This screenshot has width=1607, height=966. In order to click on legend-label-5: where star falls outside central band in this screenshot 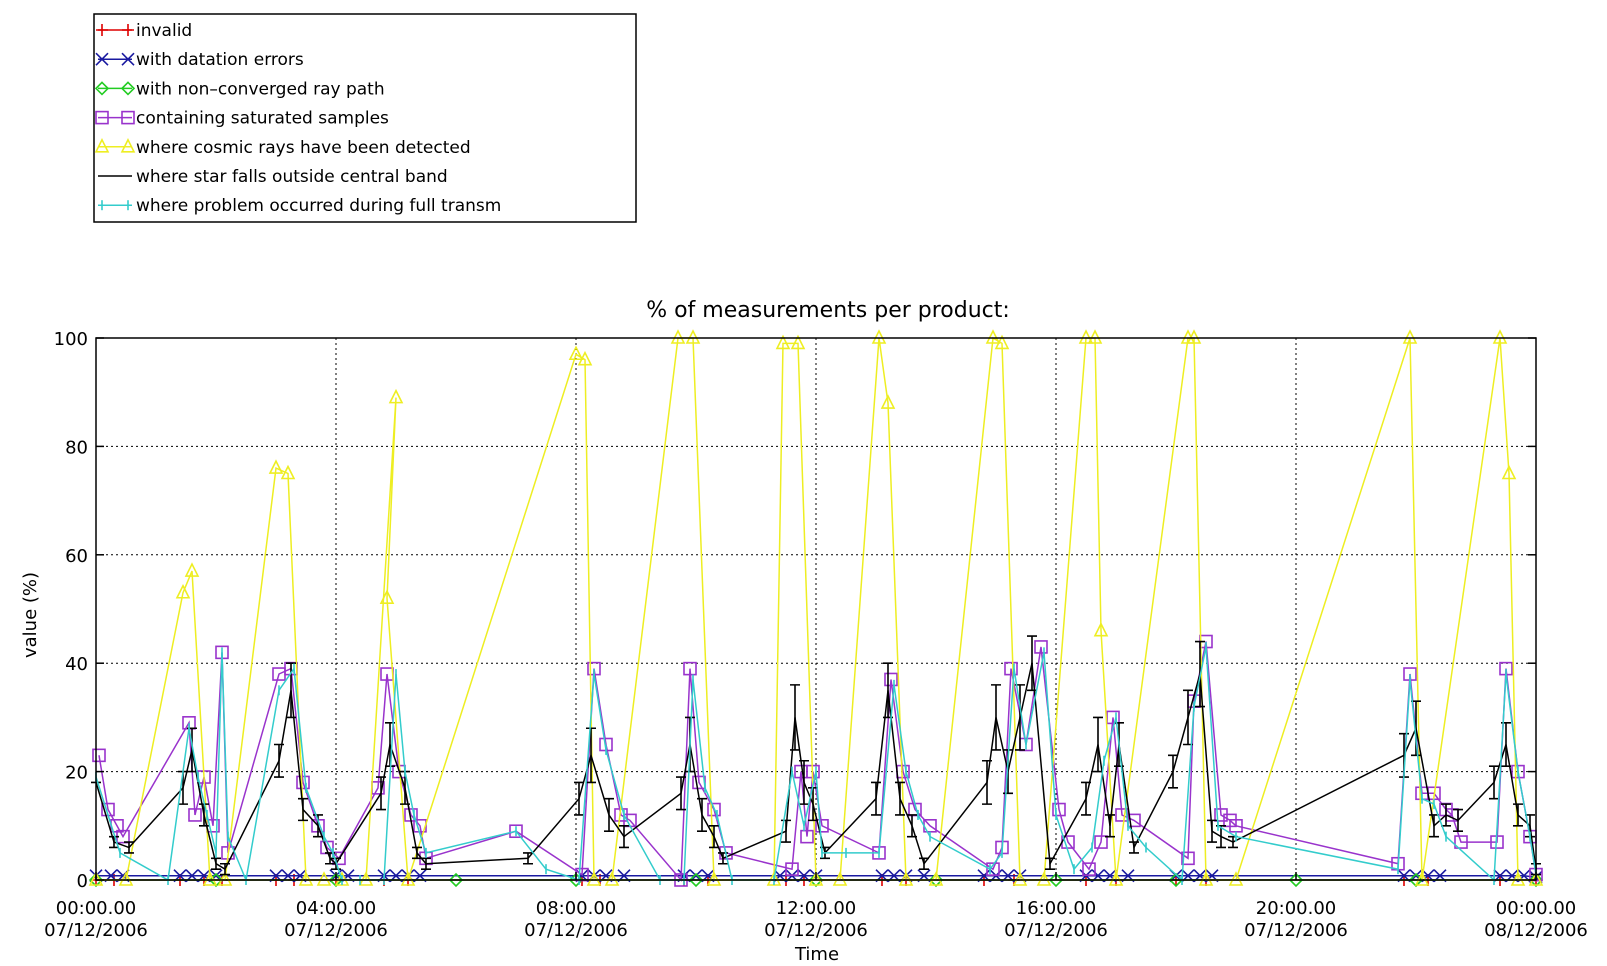, I will do `click(292, 177)`.